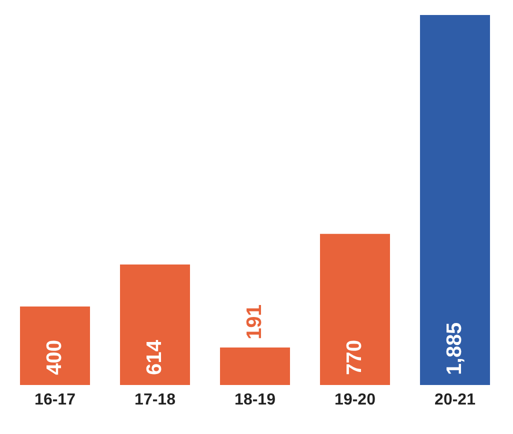  Describe the element at coordinates (55, 400) in the screenshot. I see `x-tick-label: 16-17` at that location.